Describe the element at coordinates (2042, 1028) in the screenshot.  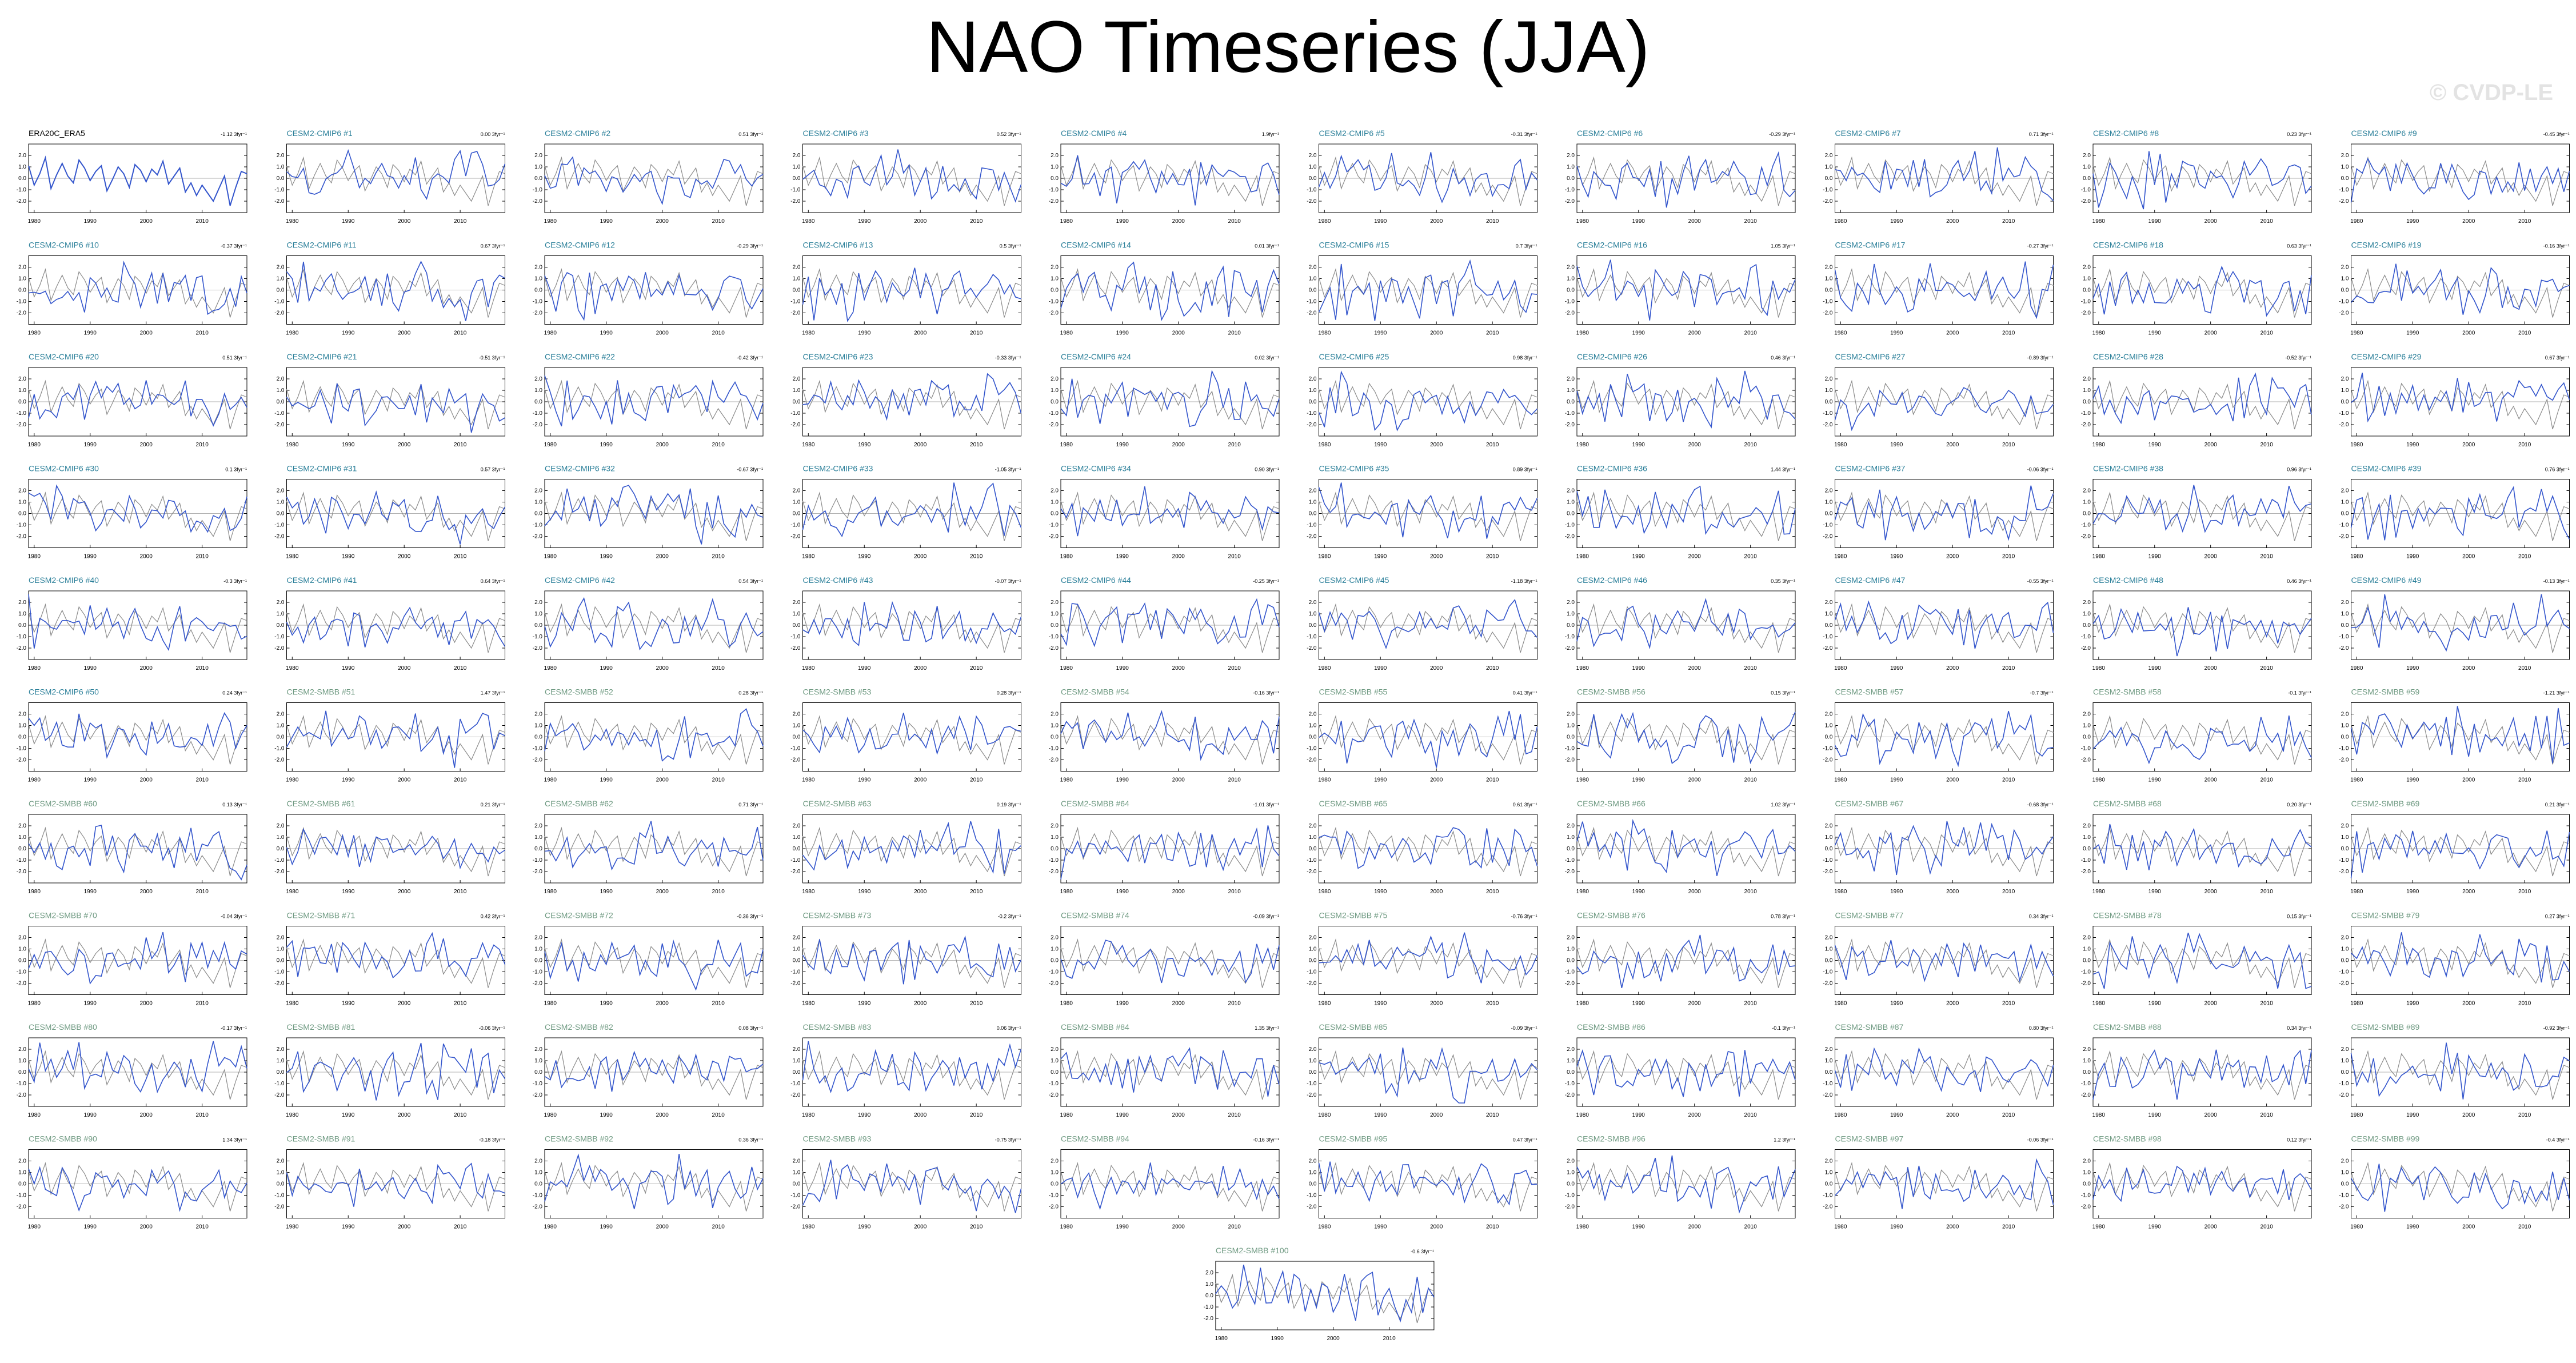
I see `panel-trend-stat: 0.80 3fyr⁻¹` at that location.